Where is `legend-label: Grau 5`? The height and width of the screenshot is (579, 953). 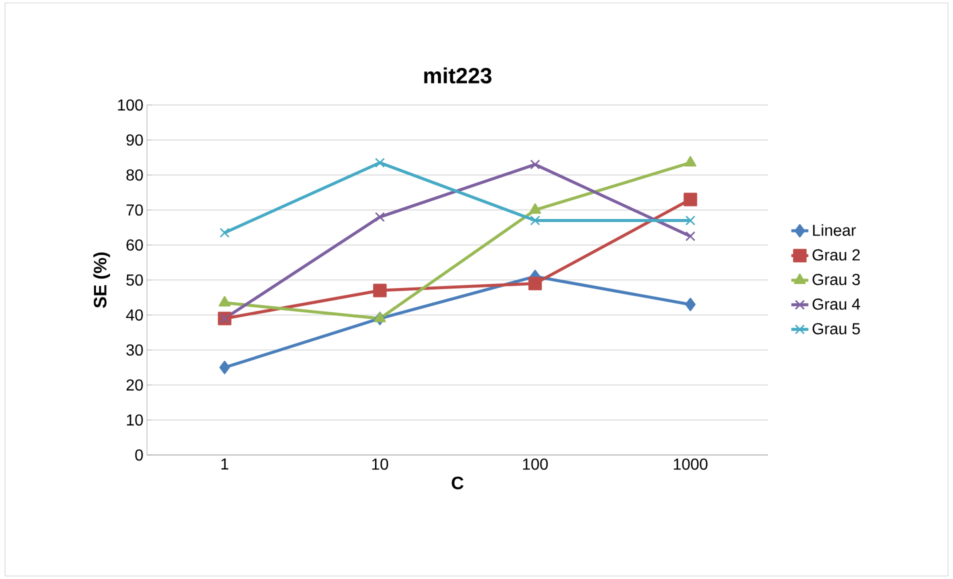 legend-label: Grau 5 is located at coordinates (836, 328).